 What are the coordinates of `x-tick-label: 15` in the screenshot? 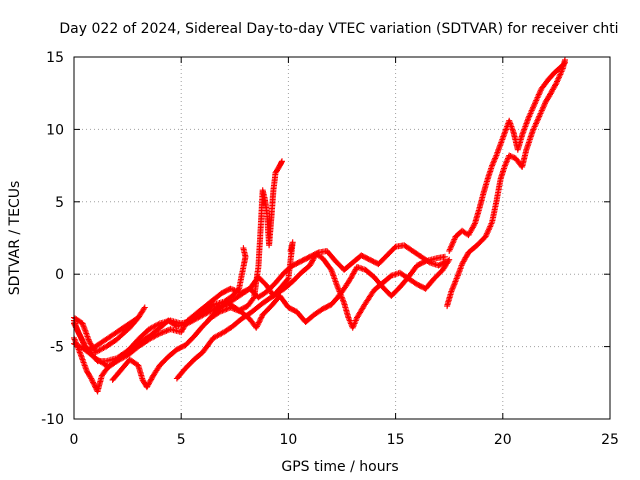 It's located at (396, 440).